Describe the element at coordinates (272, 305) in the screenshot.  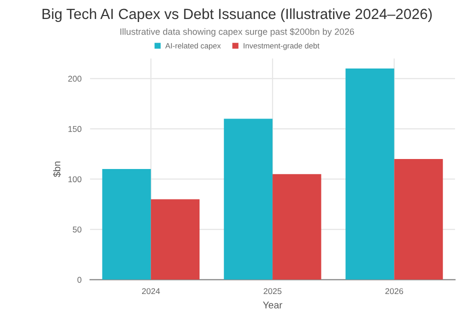
I see `x-axis-title: Year` at that location.